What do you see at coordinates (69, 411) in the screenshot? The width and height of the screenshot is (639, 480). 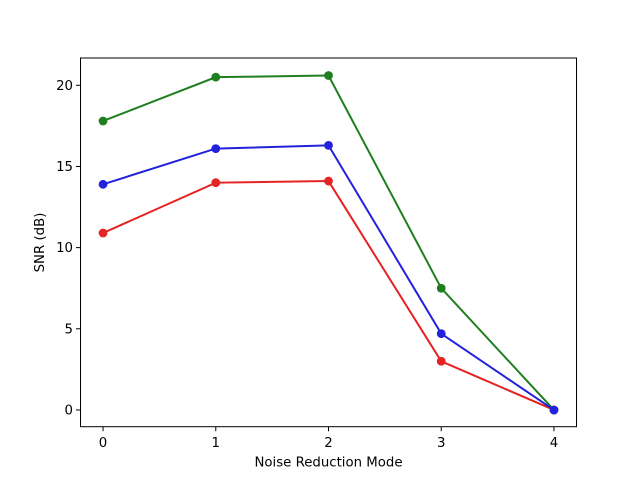 I see `y-tick-label: 0` at bounding box center [69, 411].